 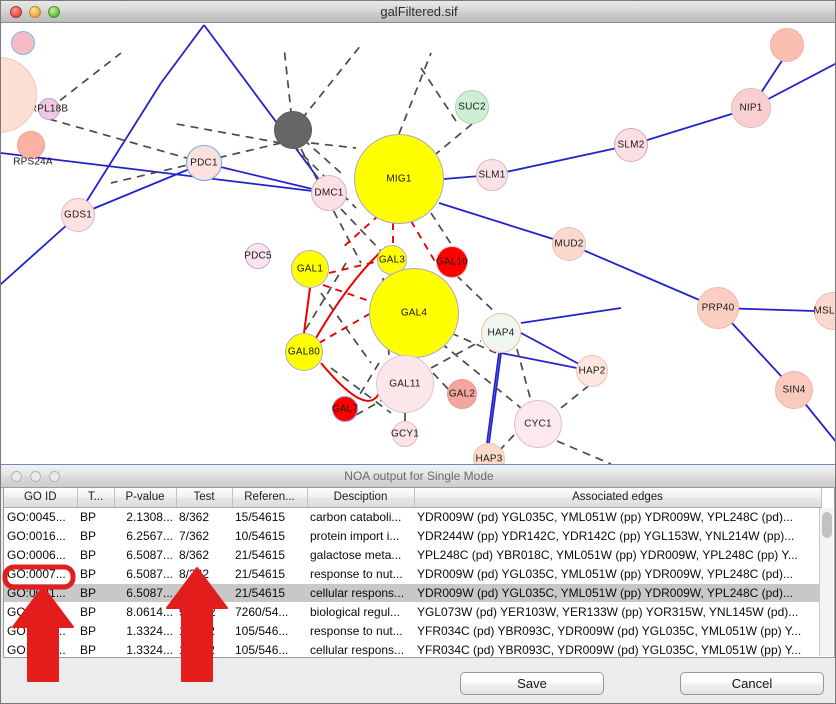 I want to click on network-node-sin4, so click(x=794, y=390).